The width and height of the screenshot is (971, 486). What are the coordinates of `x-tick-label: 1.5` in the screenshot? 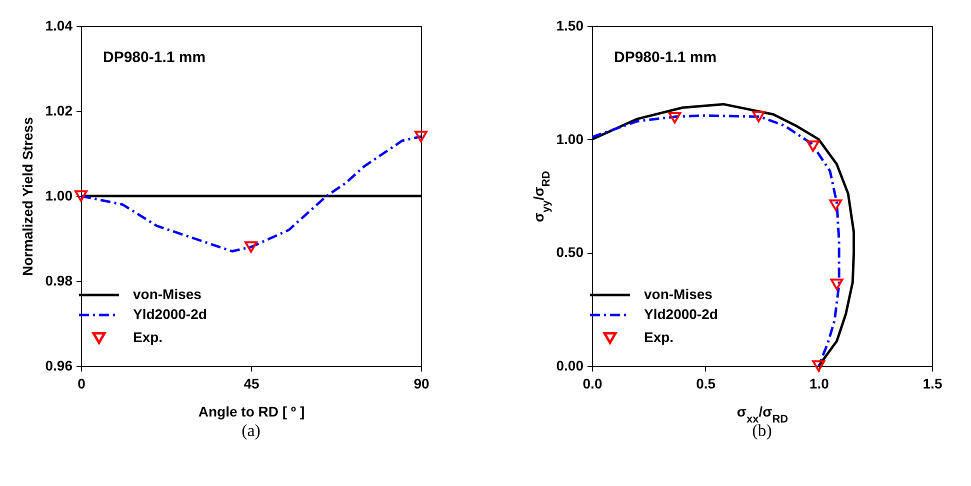 It's located at (932, 384).